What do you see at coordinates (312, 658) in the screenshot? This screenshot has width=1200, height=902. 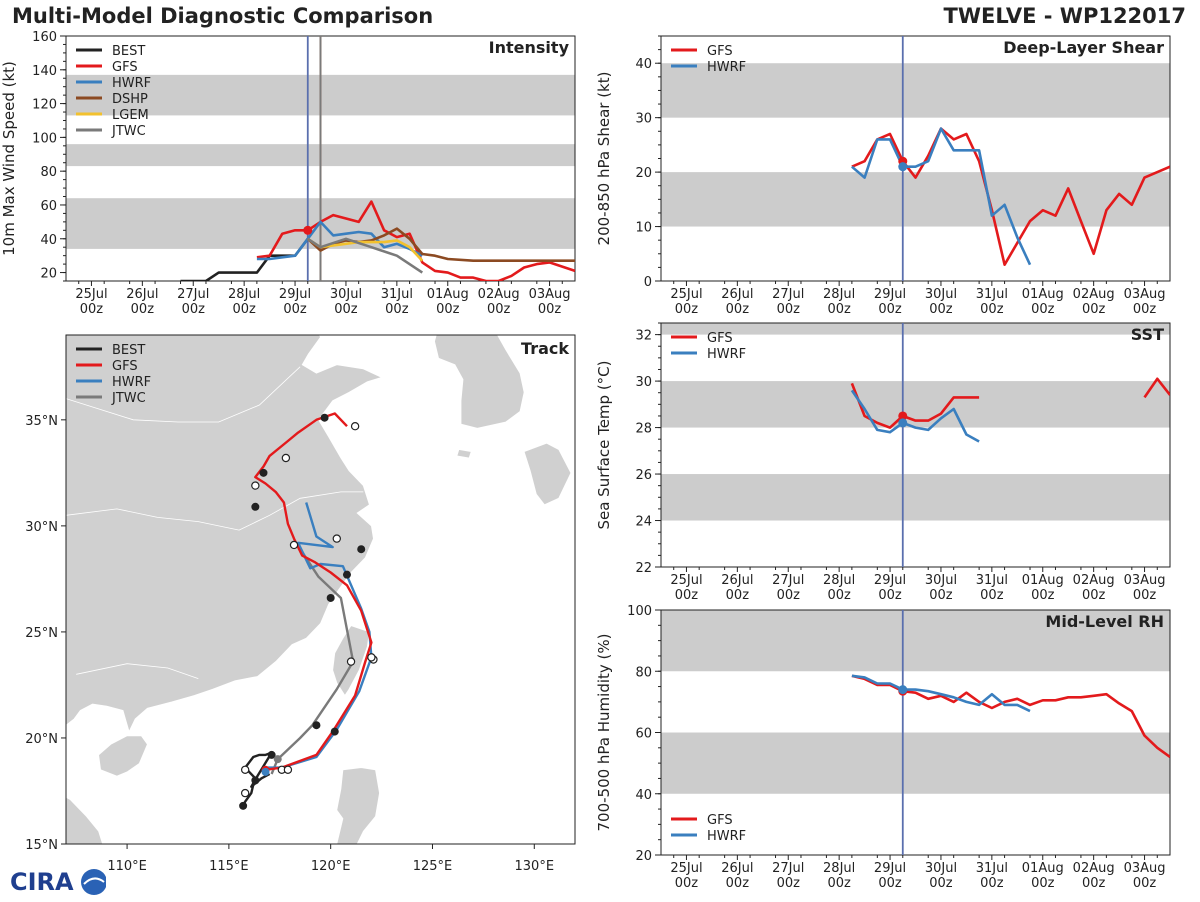 I see `track-line-jtwc` at bounding box center [312, 658].